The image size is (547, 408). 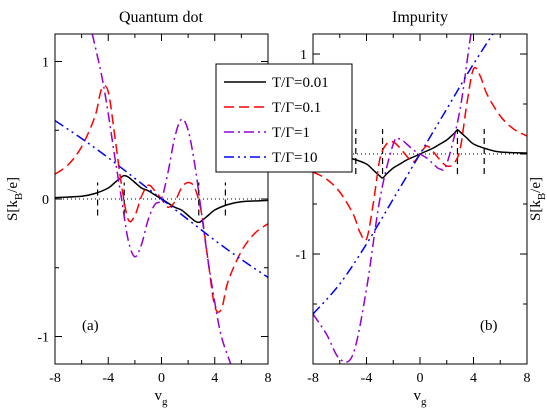 I want to click on panel-label: (a), so click(x=90, y=326).